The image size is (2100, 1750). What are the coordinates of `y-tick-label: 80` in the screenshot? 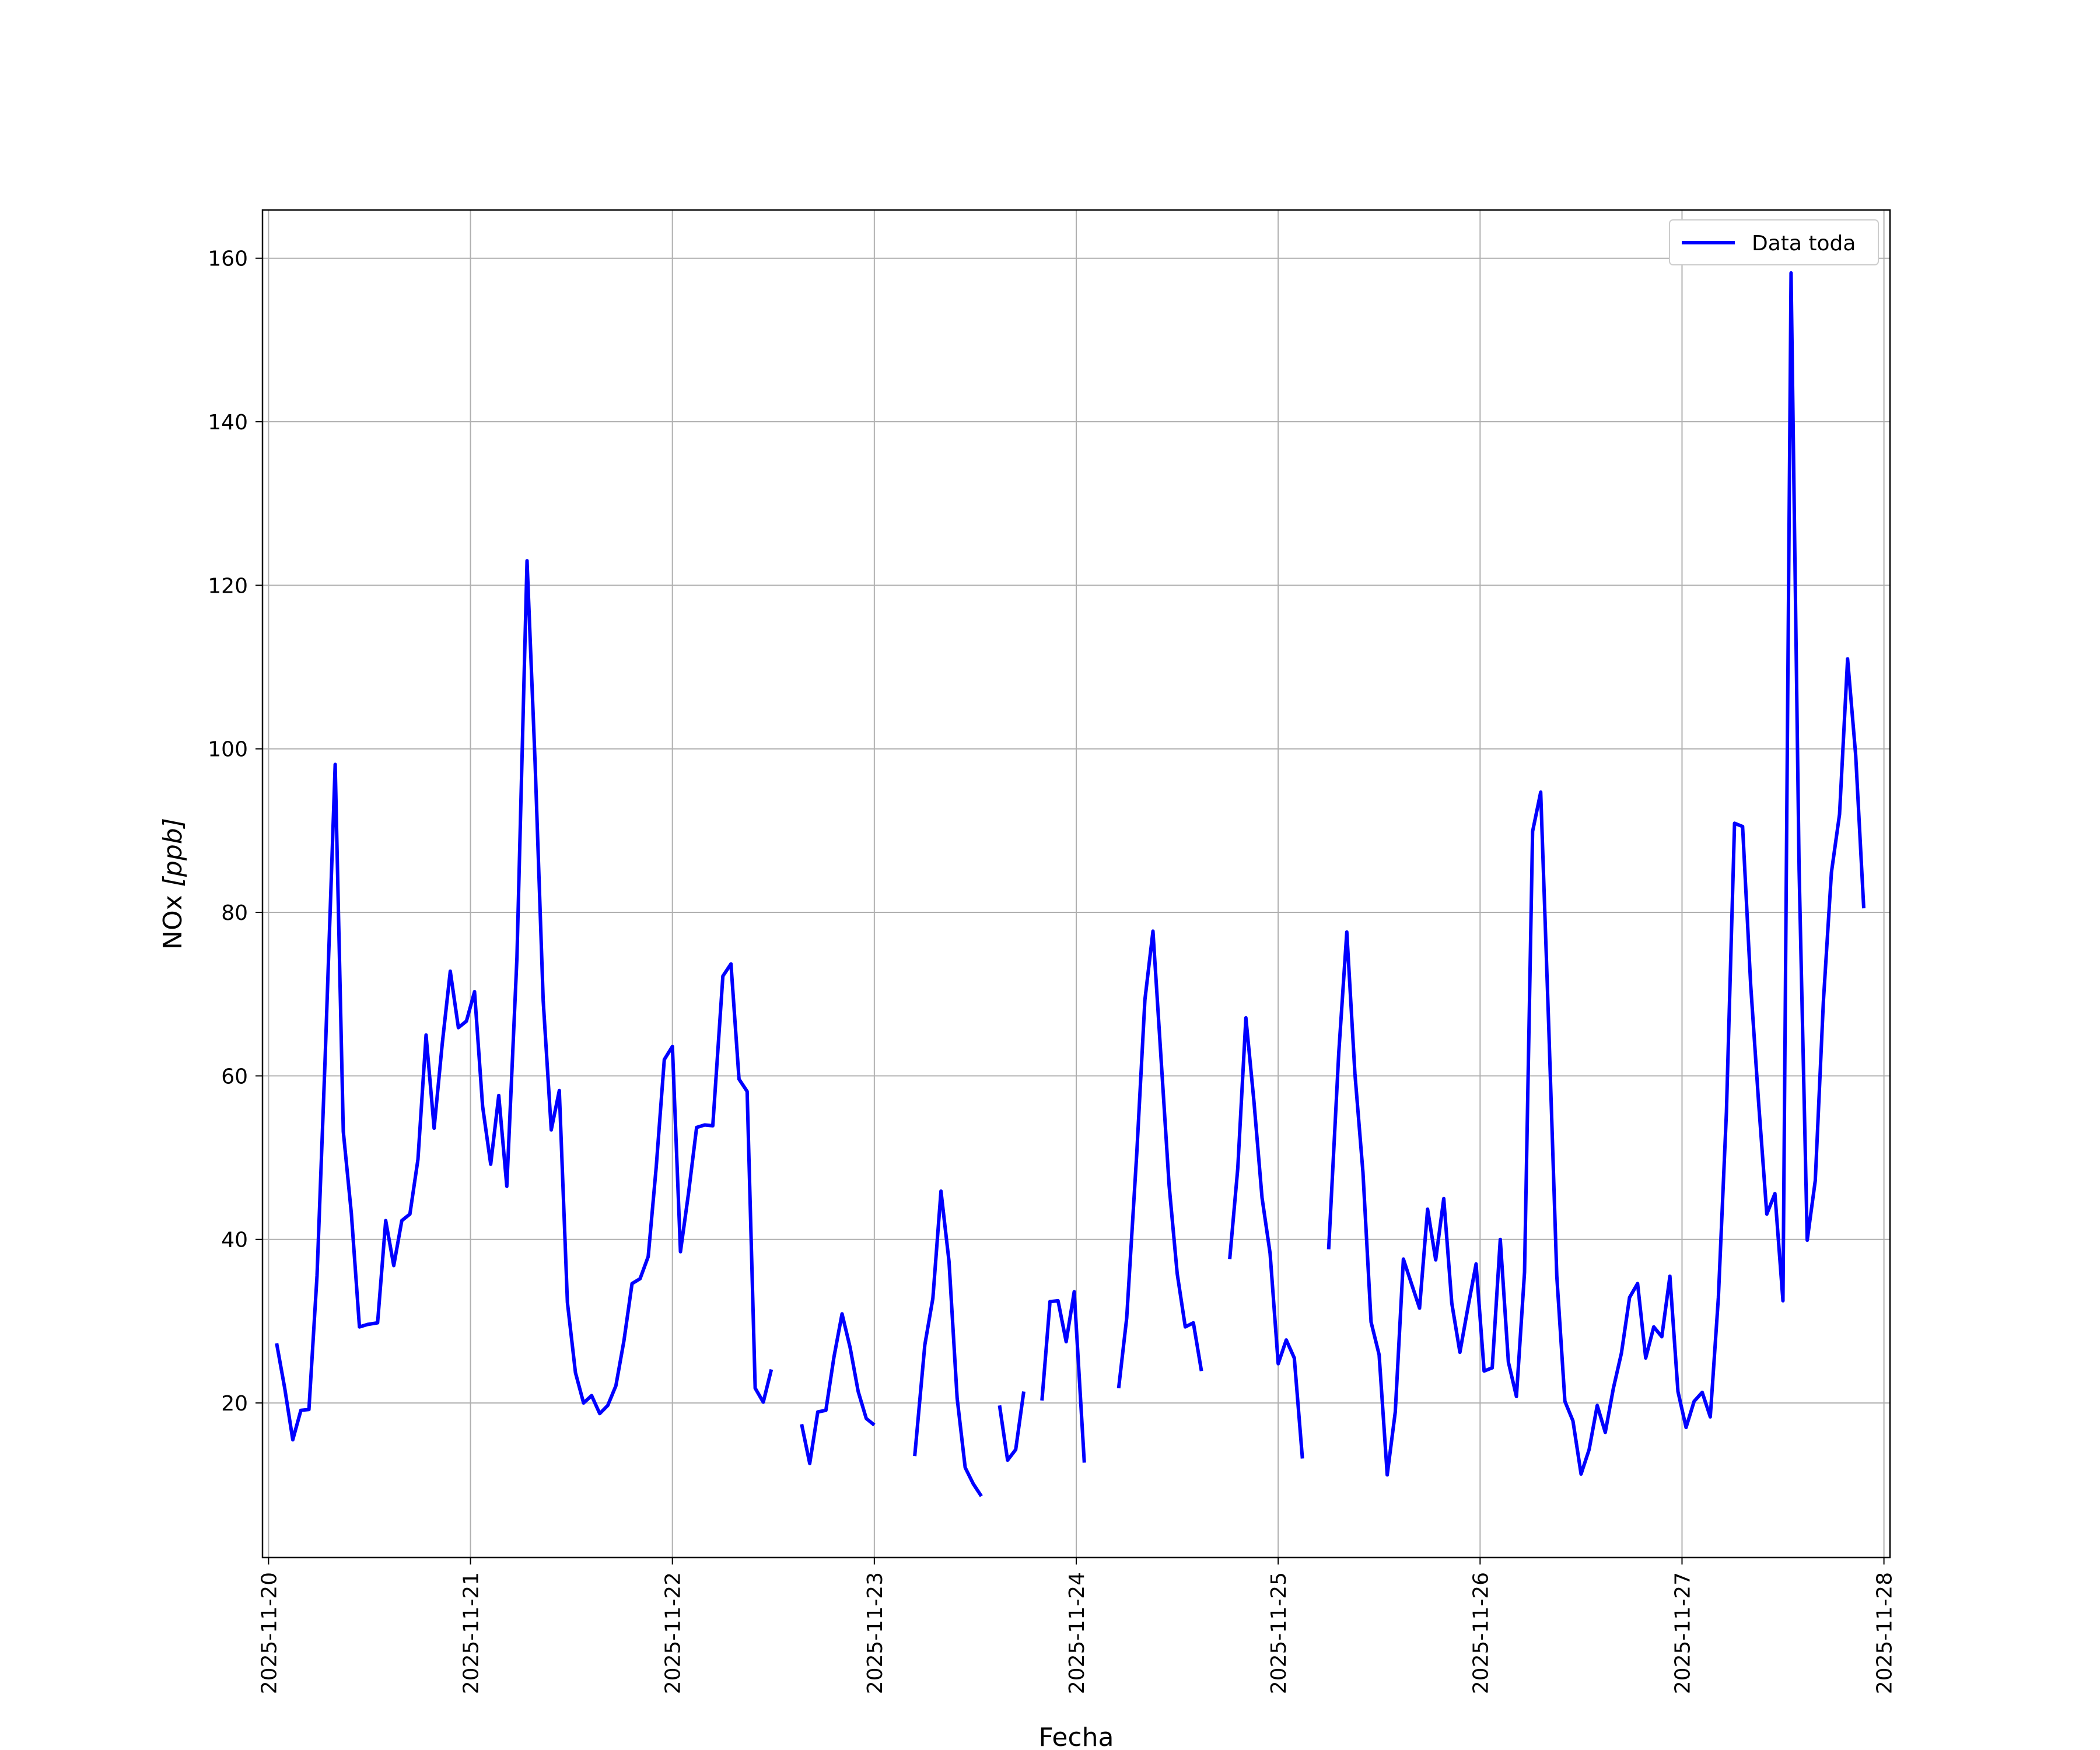 It's located at (235, 913).